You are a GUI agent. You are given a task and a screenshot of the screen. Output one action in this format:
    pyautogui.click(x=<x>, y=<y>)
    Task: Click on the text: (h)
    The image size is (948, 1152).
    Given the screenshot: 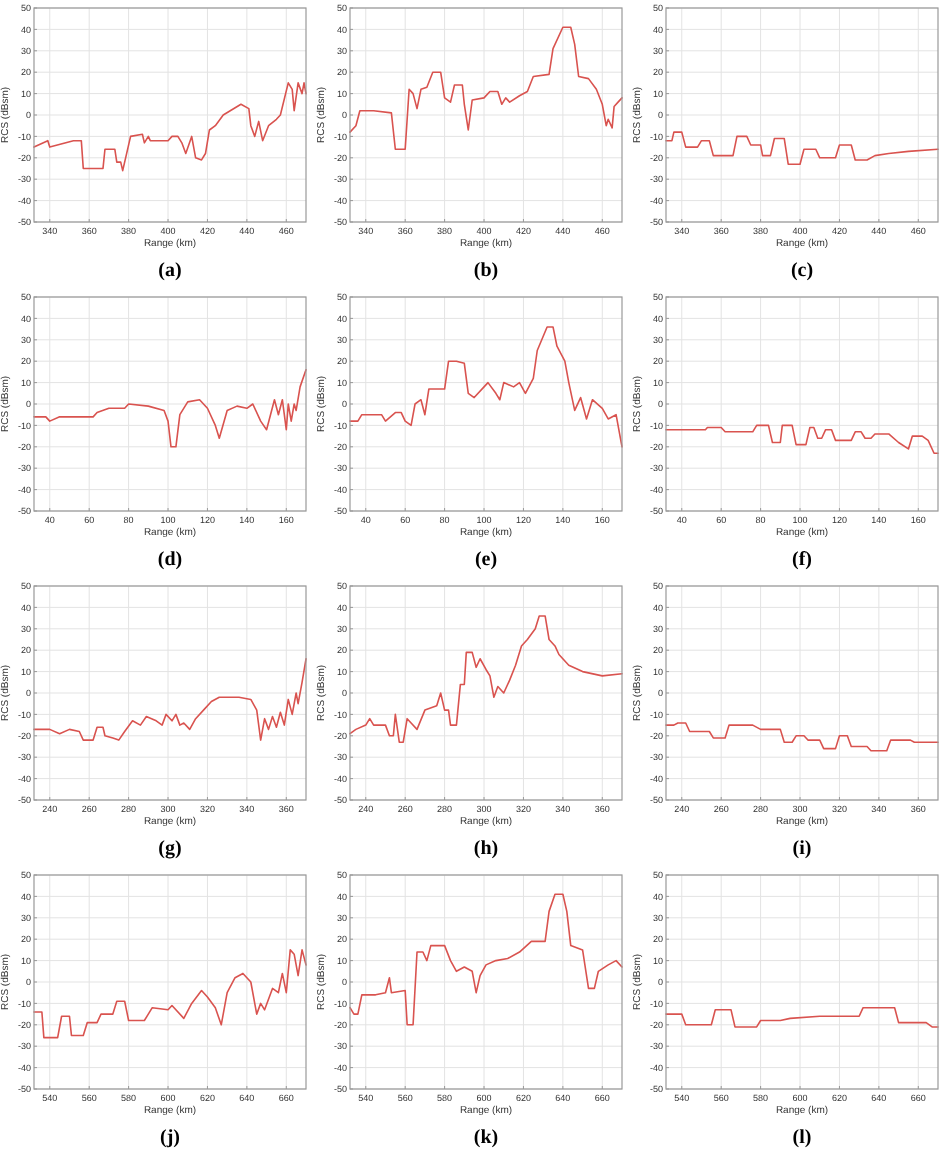 What is the action you would take?
    pyautogui.click(x=486, y=849)
    